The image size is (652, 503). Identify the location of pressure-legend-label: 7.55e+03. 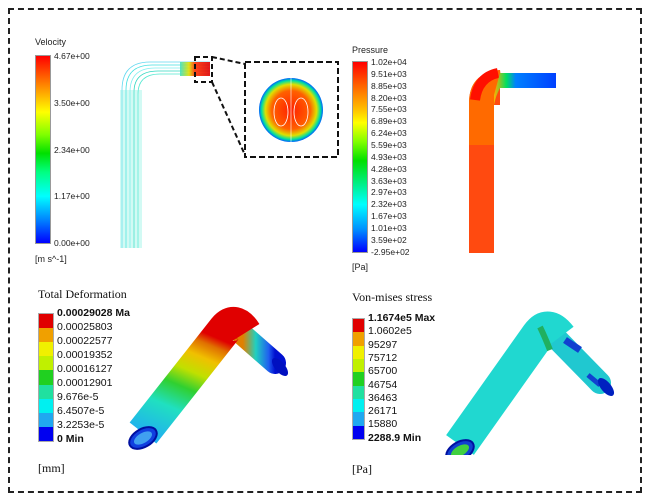
(389, 109).